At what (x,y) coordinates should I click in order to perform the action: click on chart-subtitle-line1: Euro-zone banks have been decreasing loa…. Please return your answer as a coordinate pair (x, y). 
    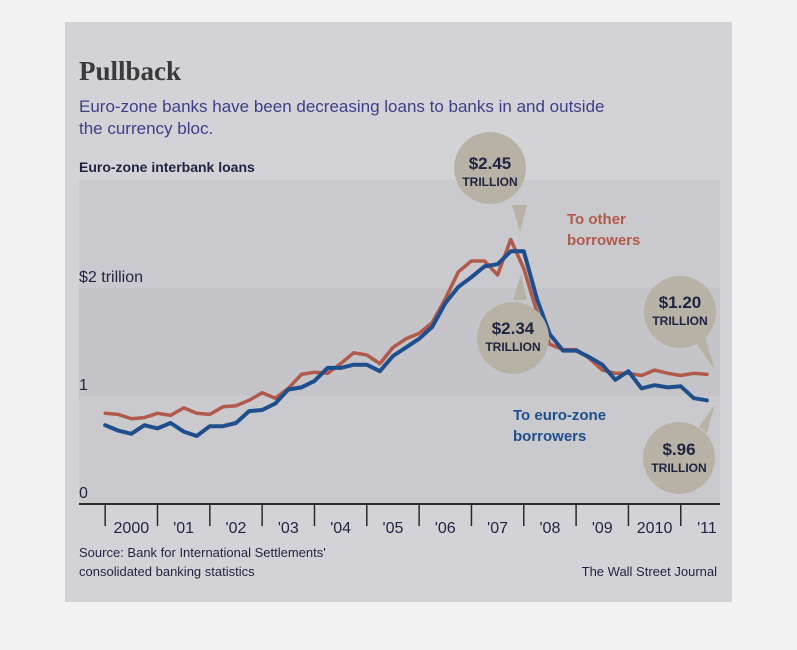
    Looking at the image, I should click on (341, 106).